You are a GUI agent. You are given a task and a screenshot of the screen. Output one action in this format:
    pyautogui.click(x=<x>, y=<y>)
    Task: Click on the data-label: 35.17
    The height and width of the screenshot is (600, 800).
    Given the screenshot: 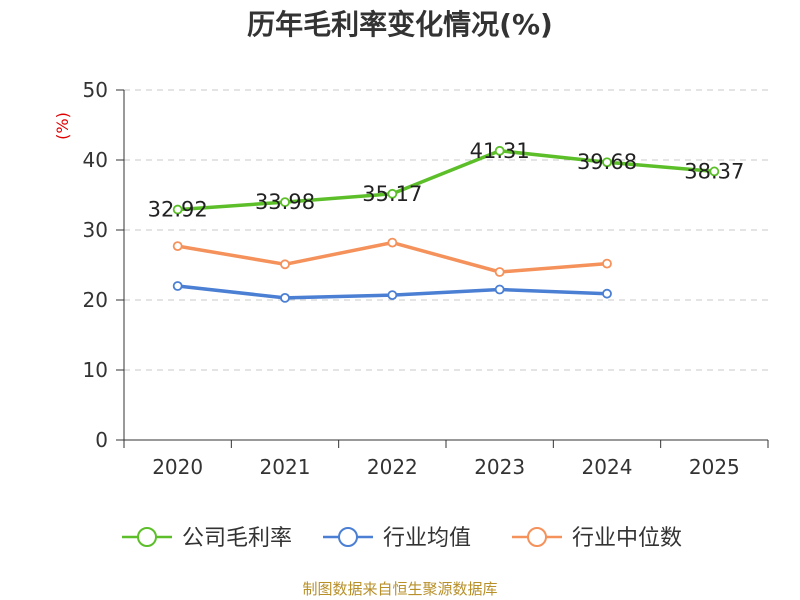 What is the action you would take?
    pyautogui.click(x=392, y=194)
    